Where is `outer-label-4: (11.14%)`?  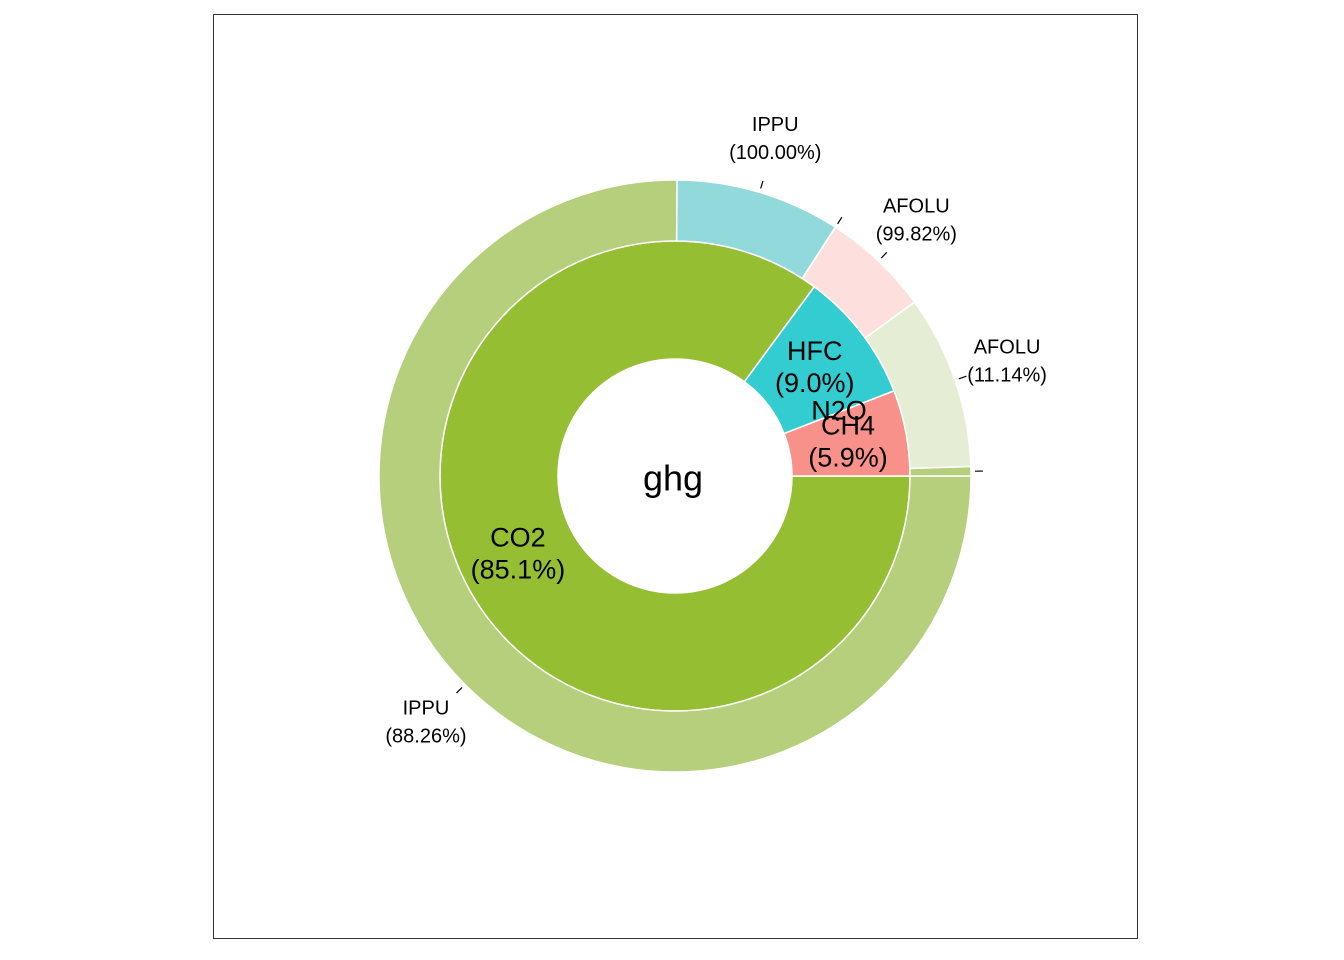 outer-label-4: (11.14%) is located at coordinates (1007, 376).